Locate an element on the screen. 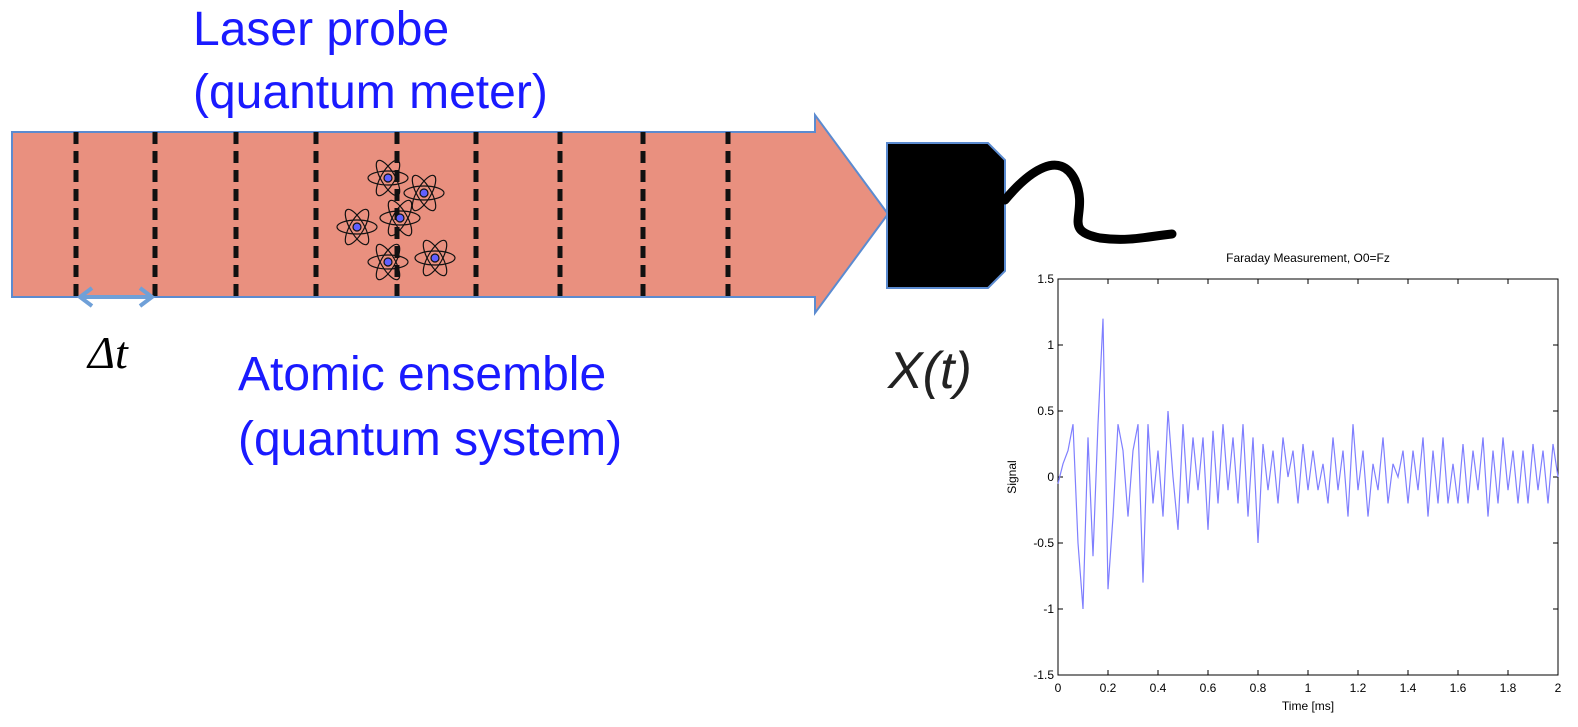 Image resolution: width=1578 pixels, height=727 pixels. y-tick-label: -1.5 is located at coordinates (1043, 675).